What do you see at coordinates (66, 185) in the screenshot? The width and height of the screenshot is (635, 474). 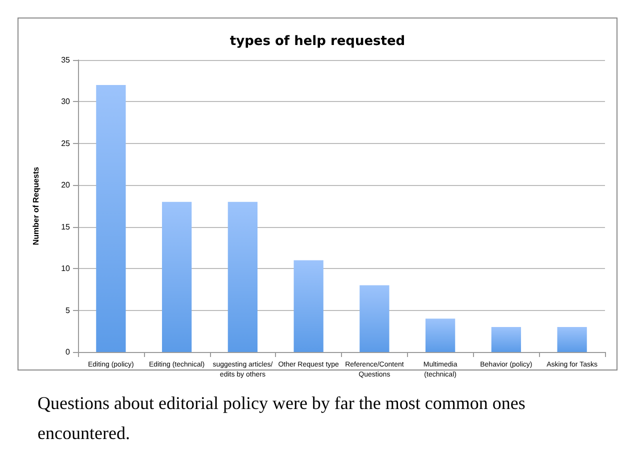 I see `y-tick-label: 20` at bounding box center [66, 185].